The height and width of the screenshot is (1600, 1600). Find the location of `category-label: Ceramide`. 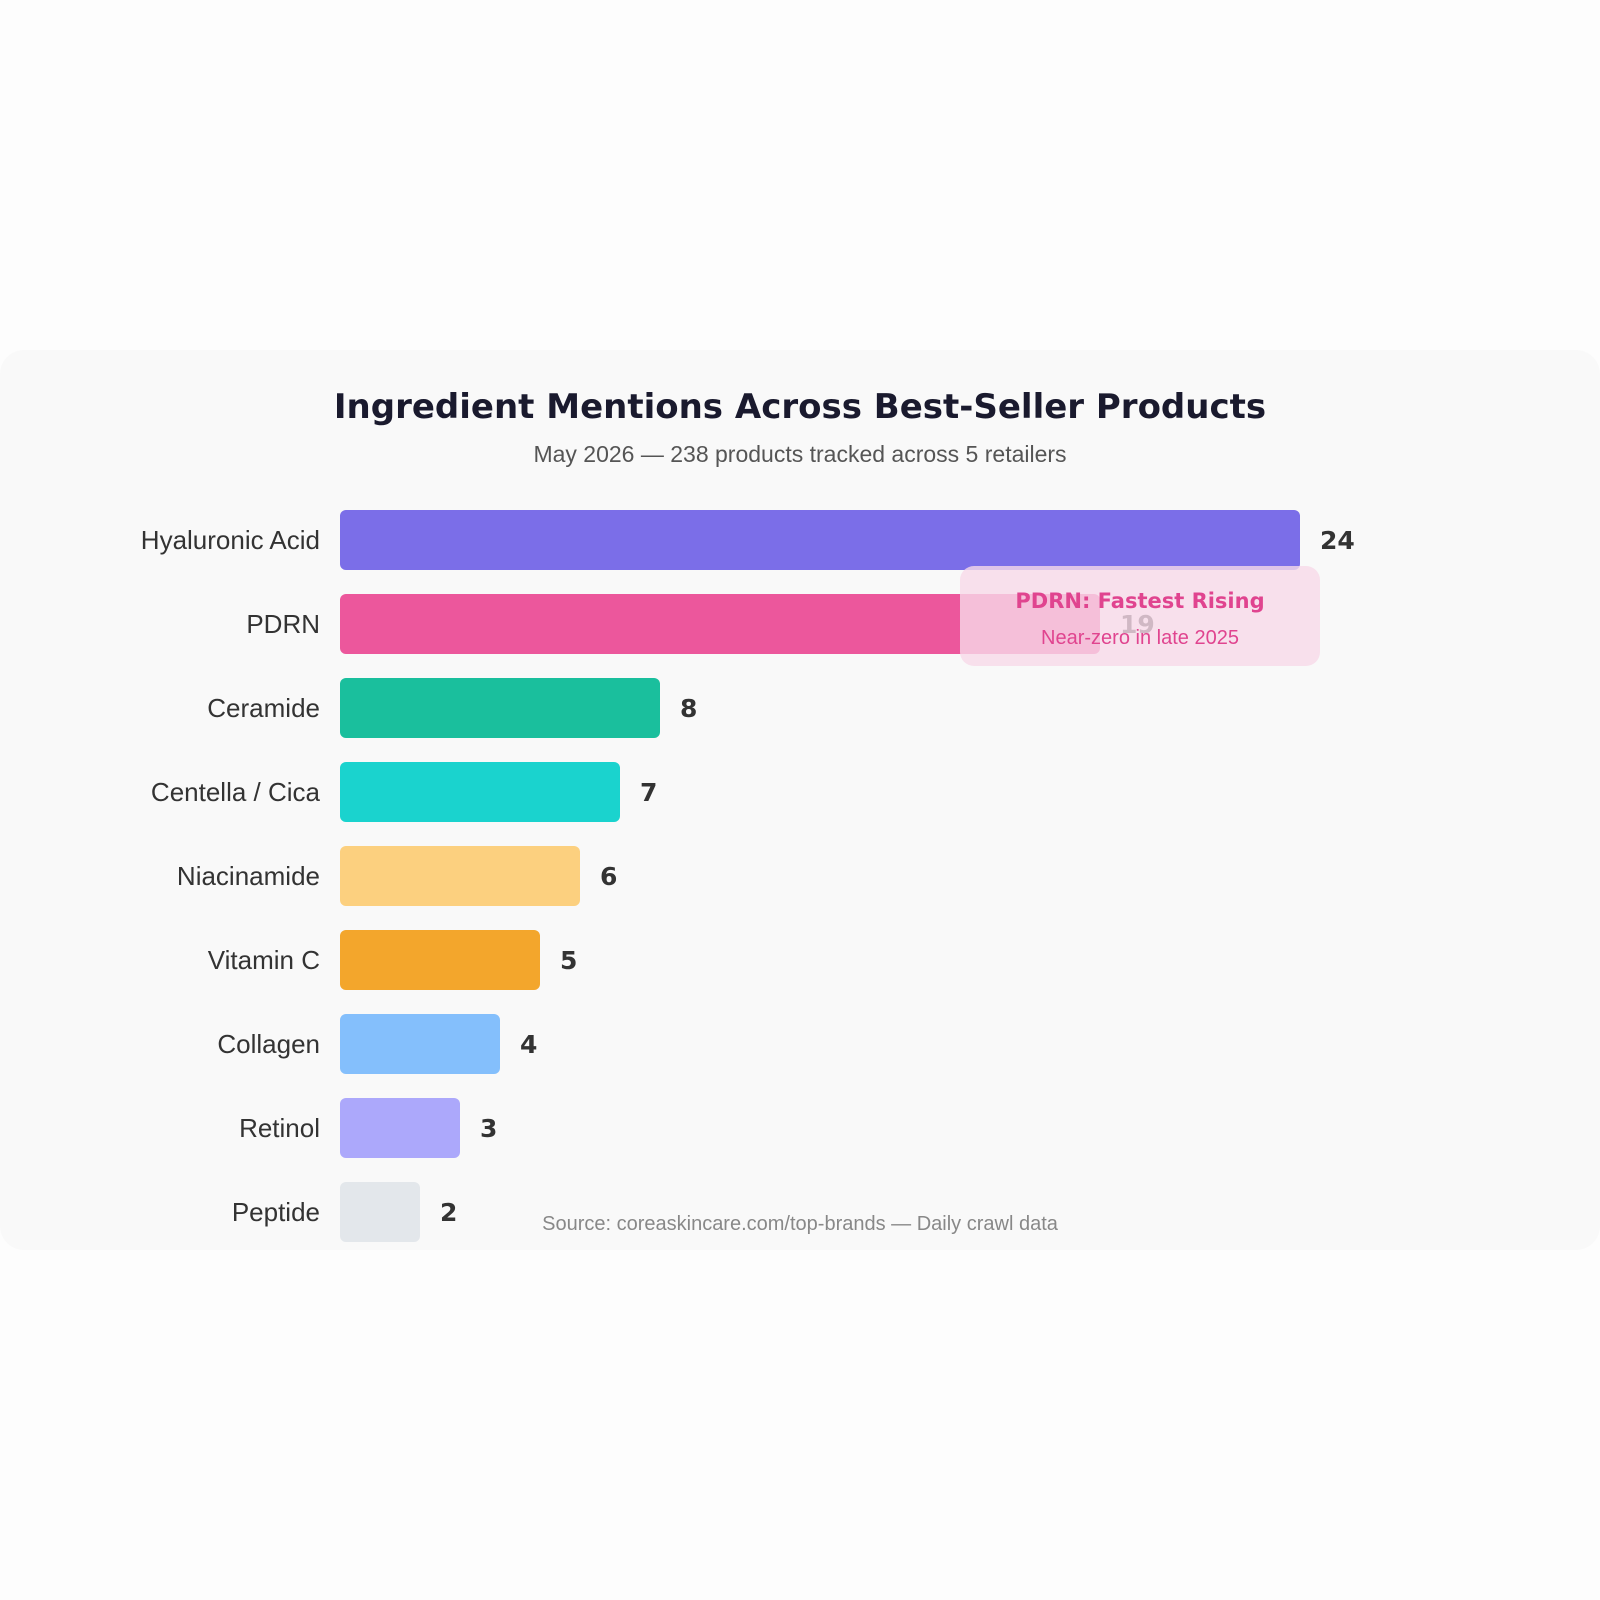

category-label: Ceramide is located at coordinates (263, 708).